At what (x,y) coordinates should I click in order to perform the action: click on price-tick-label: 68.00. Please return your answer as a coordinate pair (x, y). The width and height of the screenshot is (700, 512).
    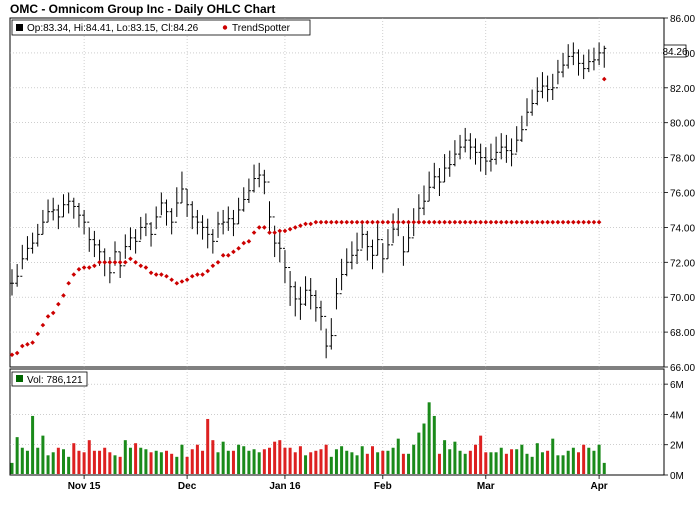
    Looking at the image, I should click on (682, 333).